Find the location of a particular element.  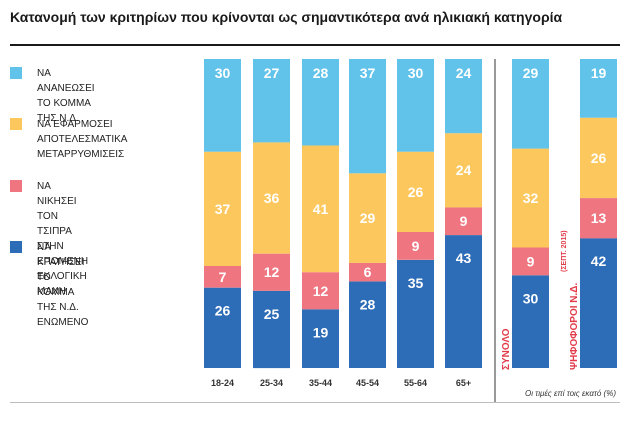

legend-swatch-beat-tsipras is located at coordinates (16, 186).